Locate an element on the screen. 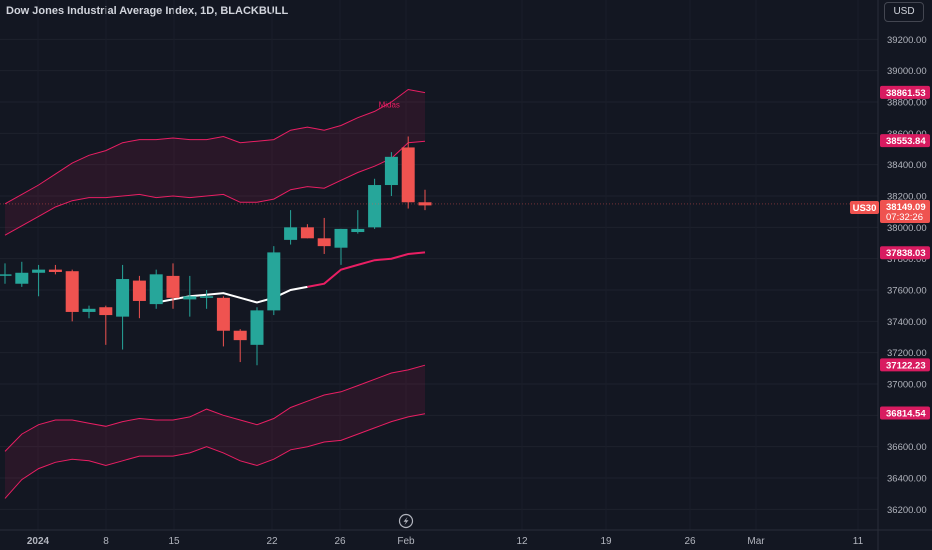 The image size is (932, 550). last-price-value: 38149.09 is located at coordinates (906, 207).